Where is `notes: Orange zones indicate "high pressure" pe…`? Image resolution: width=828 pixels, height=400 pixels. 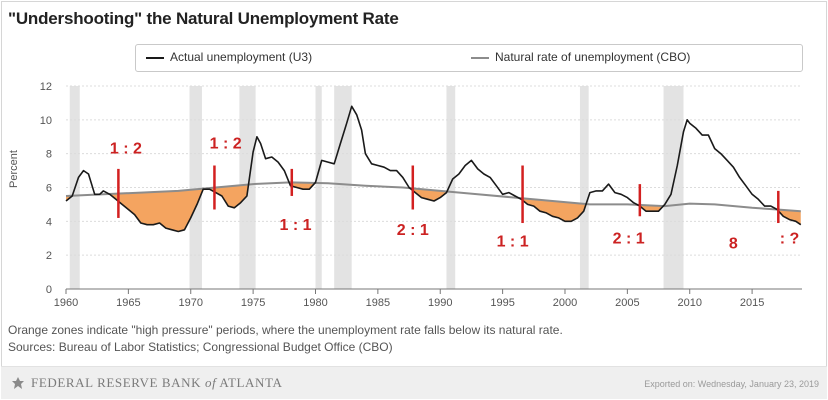 notes: Orange zones indicate "high pressure" pe… is located at coordinates (285, 339).